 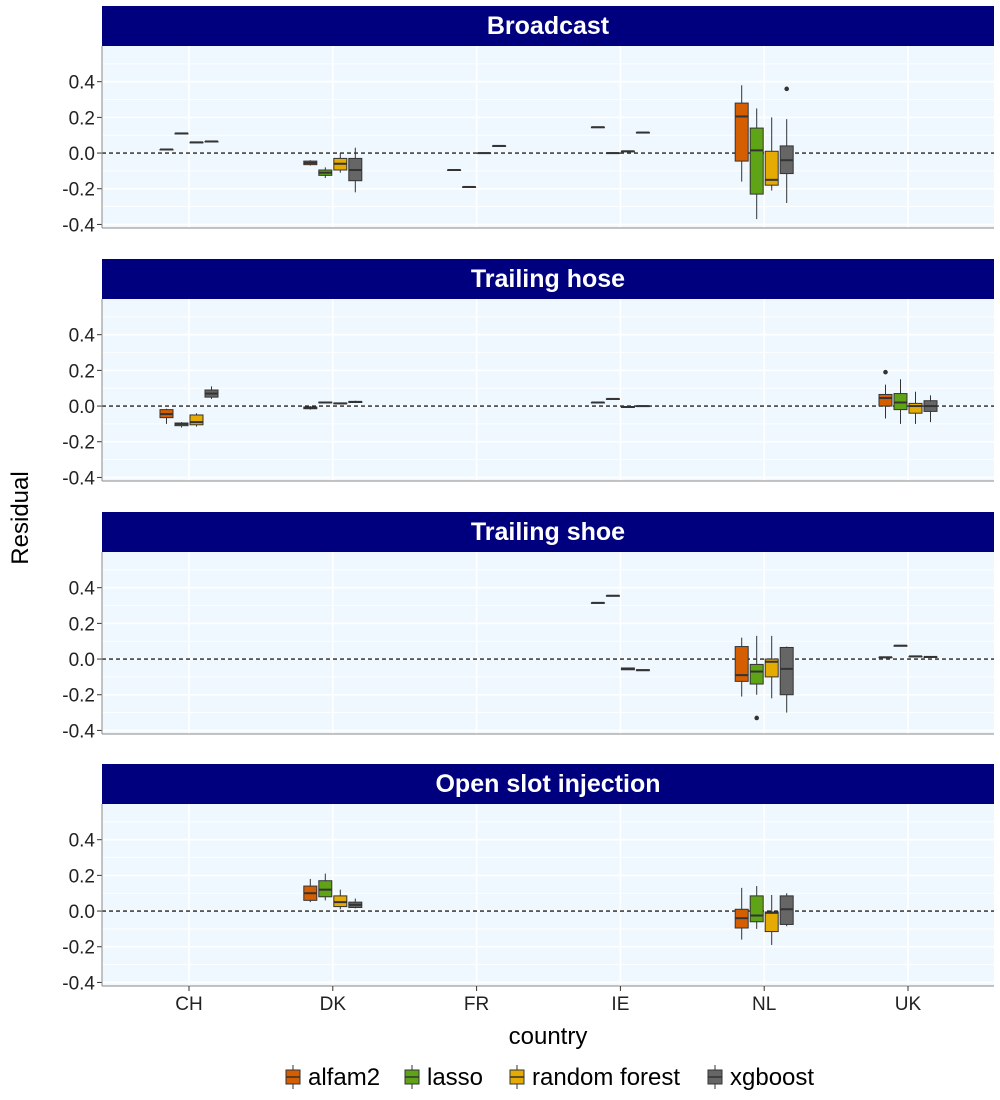 What do you see at coordinates (188, 1004) in the screenshot?
I see `x-tick-label: CH` at bounding box center [188, 1004].